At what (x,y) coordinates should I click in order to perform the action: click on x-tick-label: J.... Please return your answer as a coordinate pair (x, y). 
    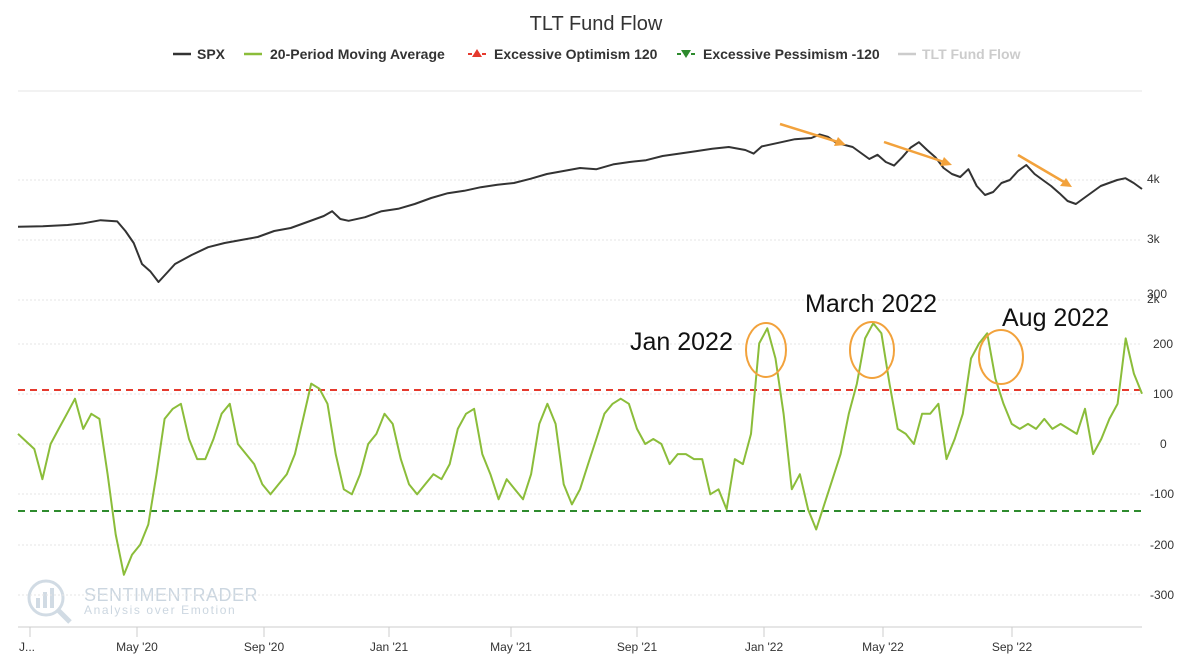
    Looking at the image, I should click on (27, 647).